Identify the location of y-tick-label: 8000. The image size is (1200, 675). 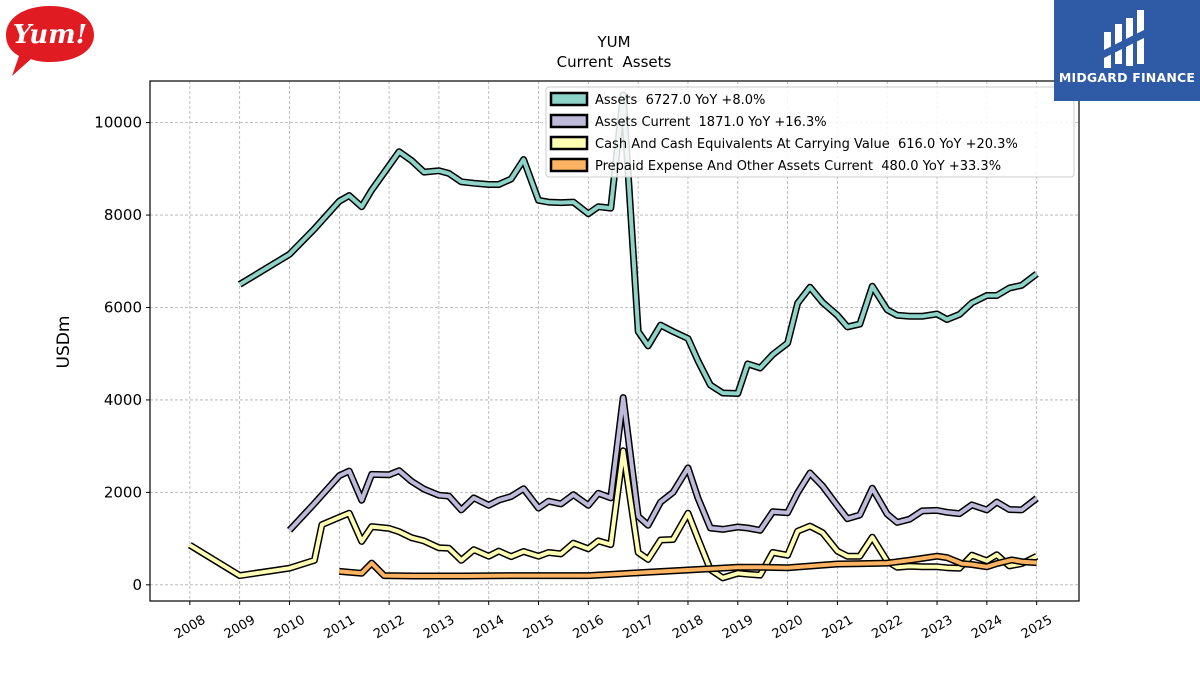
(123, 215).